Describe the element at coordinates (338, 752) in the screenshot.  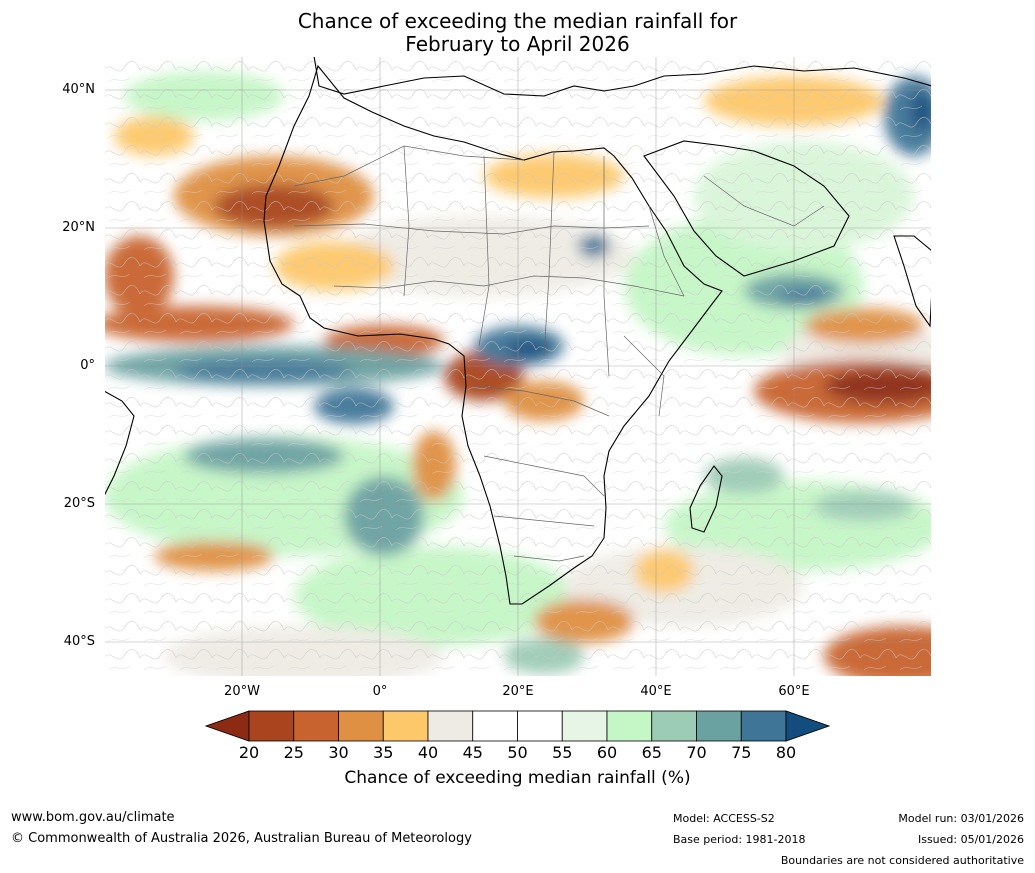
I see `colorbar-tick-label: 30` at that location.